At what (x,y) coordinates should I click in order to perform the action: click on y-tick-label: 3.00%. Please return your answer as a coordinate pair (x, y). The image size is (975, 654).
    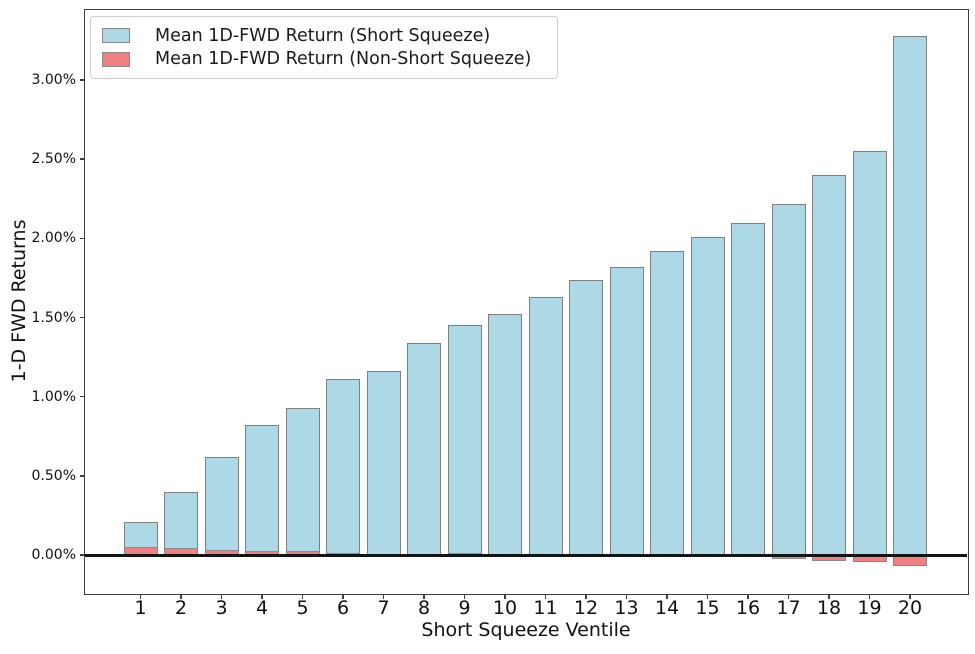
    Looking at the image, I should click on (53, 80).